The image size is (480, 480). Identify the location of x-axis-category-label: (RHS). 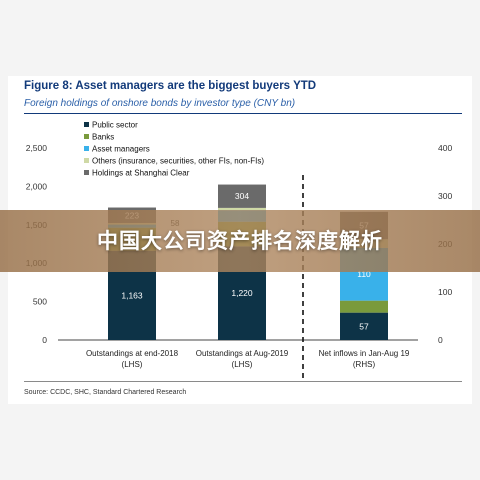
(364, 364).